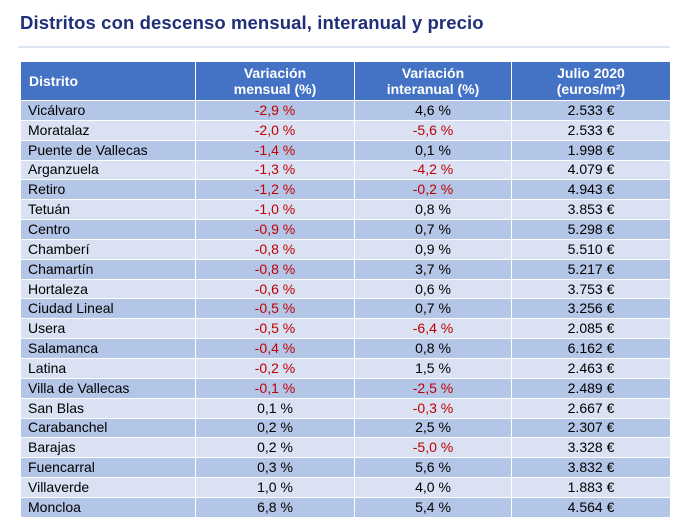 This screenshot has width=687, height=531. I want to click on table-row: Latina -0,2 % 1,5 % 2.463 €, so click(345, 368).